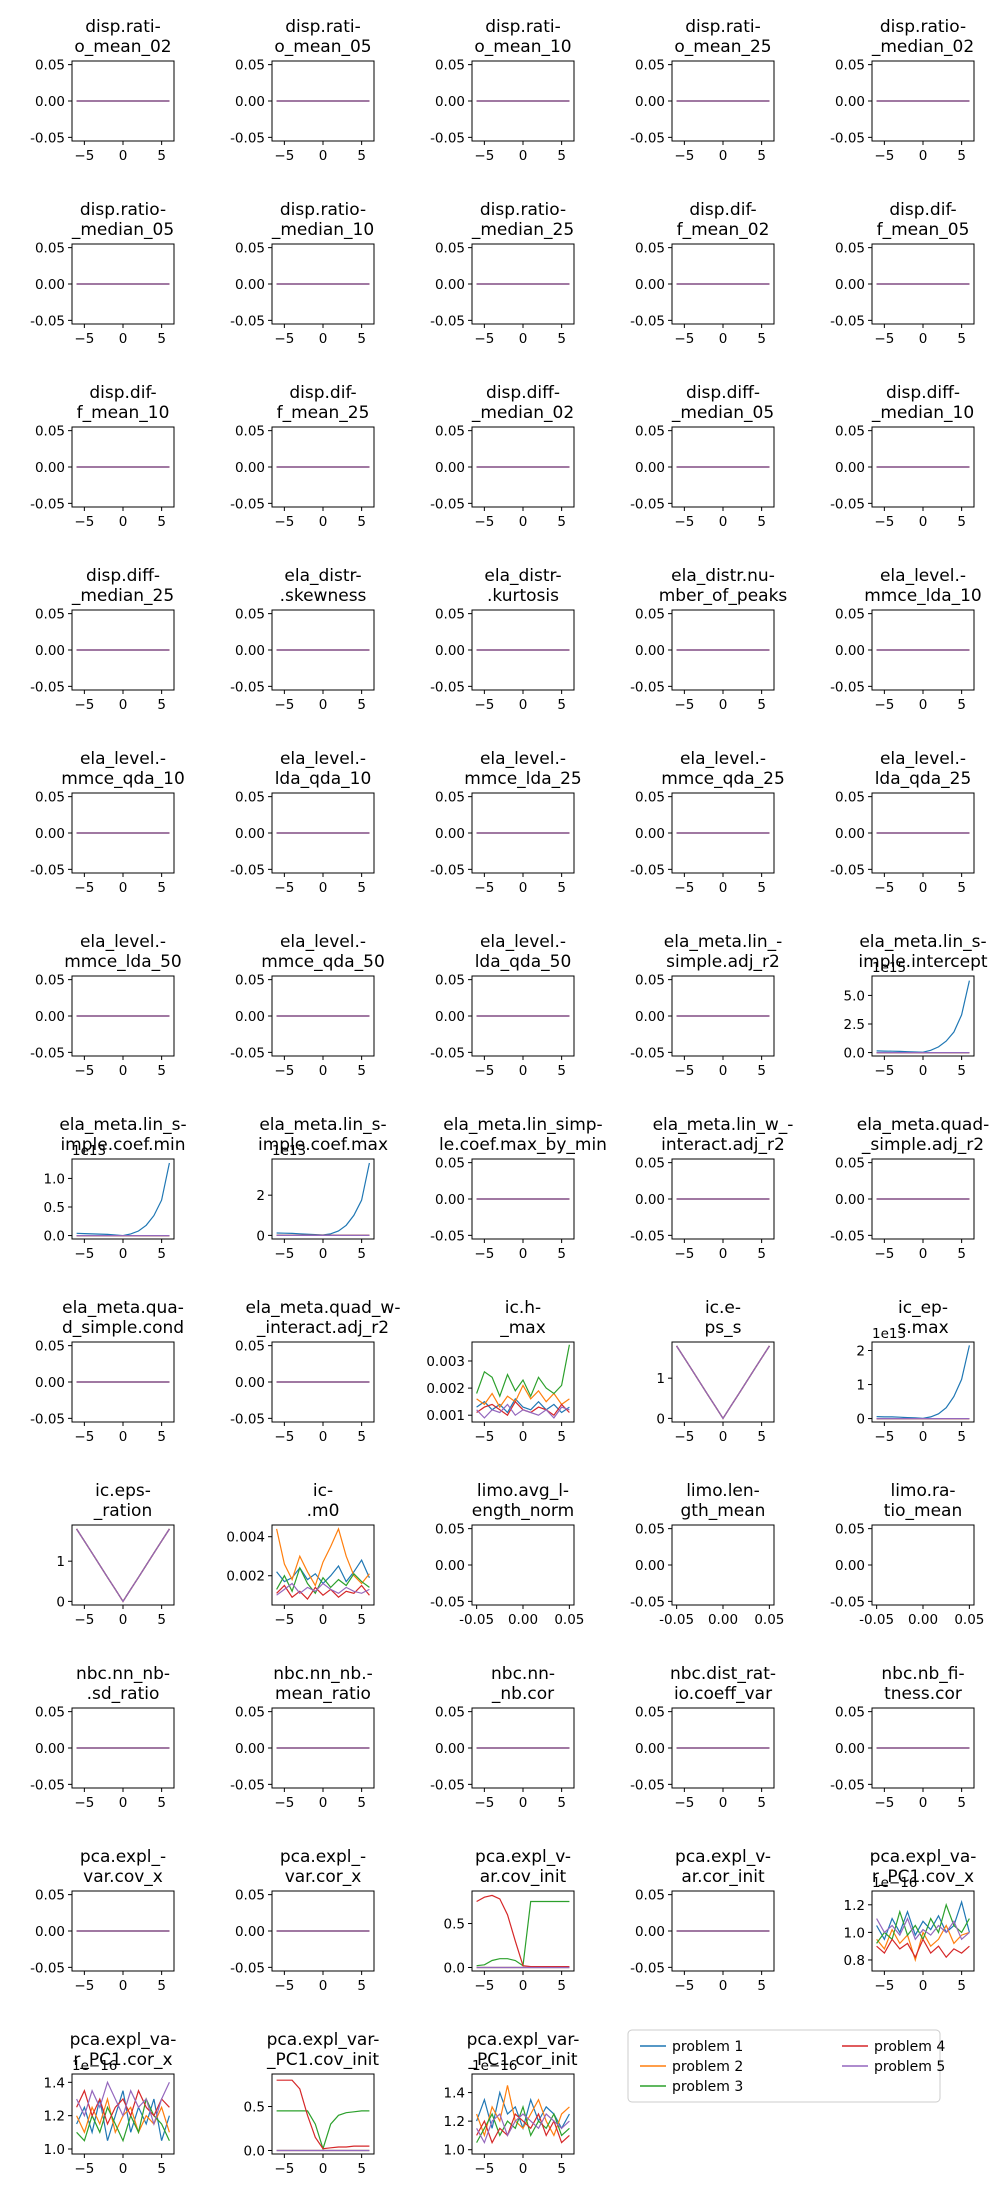 The image size is (1000, 2200). I want to click on subplot: disp.diff-_median_25 0.05 0.00 -0.05 −5 0 5, so click(102, 639).